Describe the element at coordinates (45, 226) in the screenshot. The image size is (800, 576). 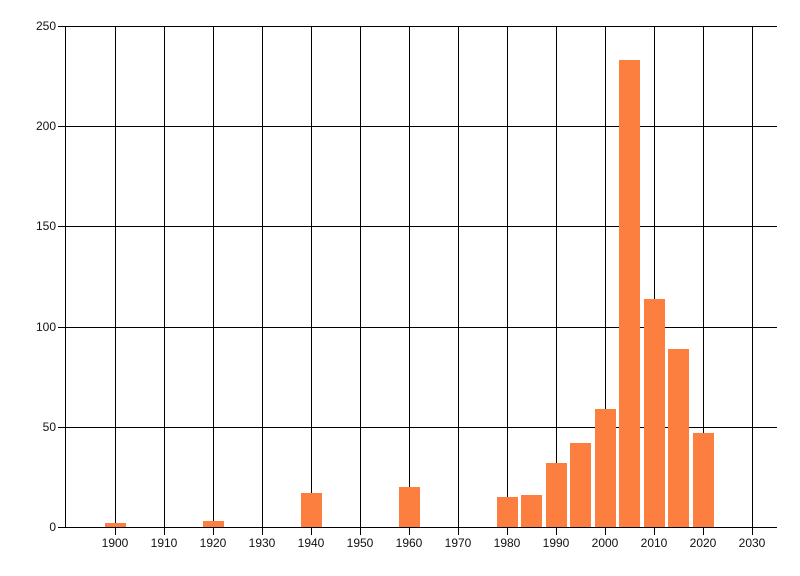
I see `y-axis-tick-label: 150` at that location.